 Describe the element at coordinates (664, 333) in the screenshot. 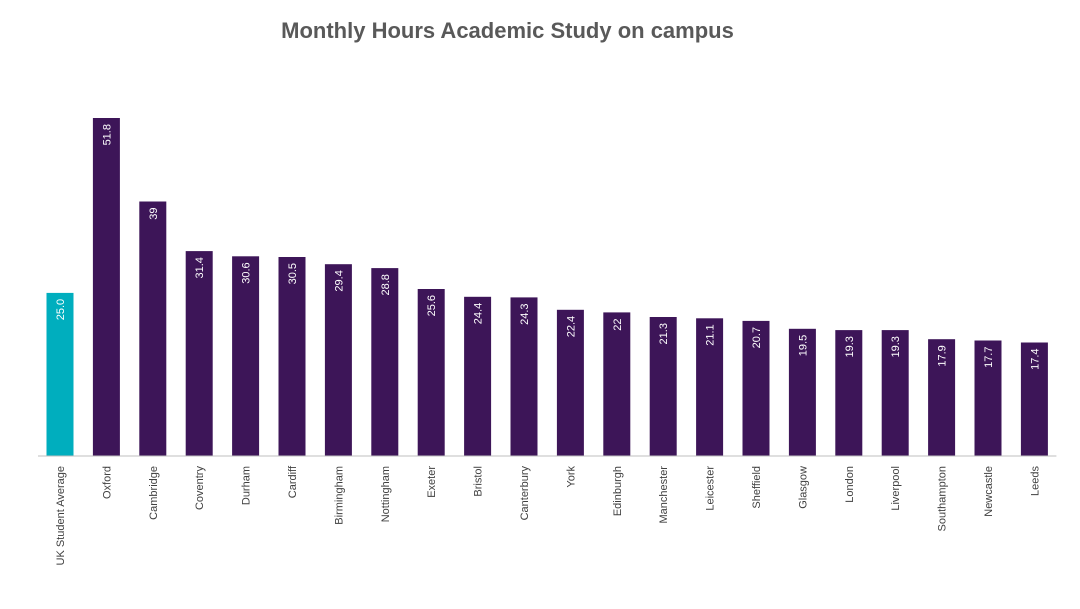

I see `data-label: 21.3` at that location.